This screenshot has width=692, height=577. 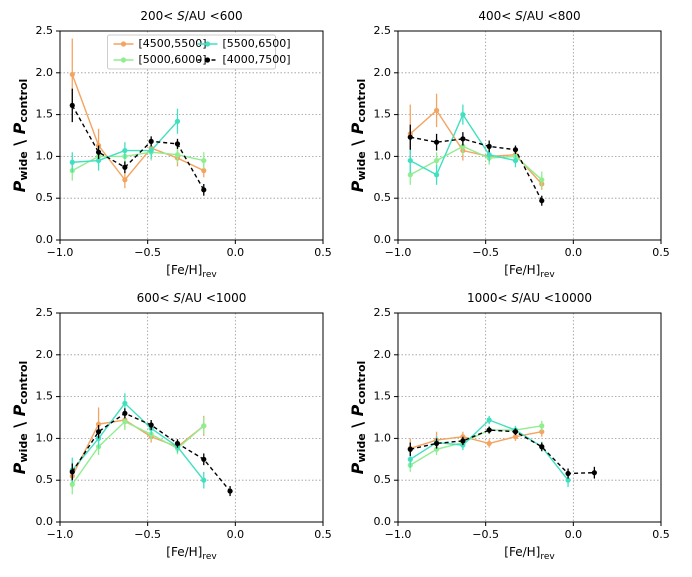 What do you see at coordinates (123, 44) in the screenshot?
I see `legend-marker` at bounding box center [123, 44].